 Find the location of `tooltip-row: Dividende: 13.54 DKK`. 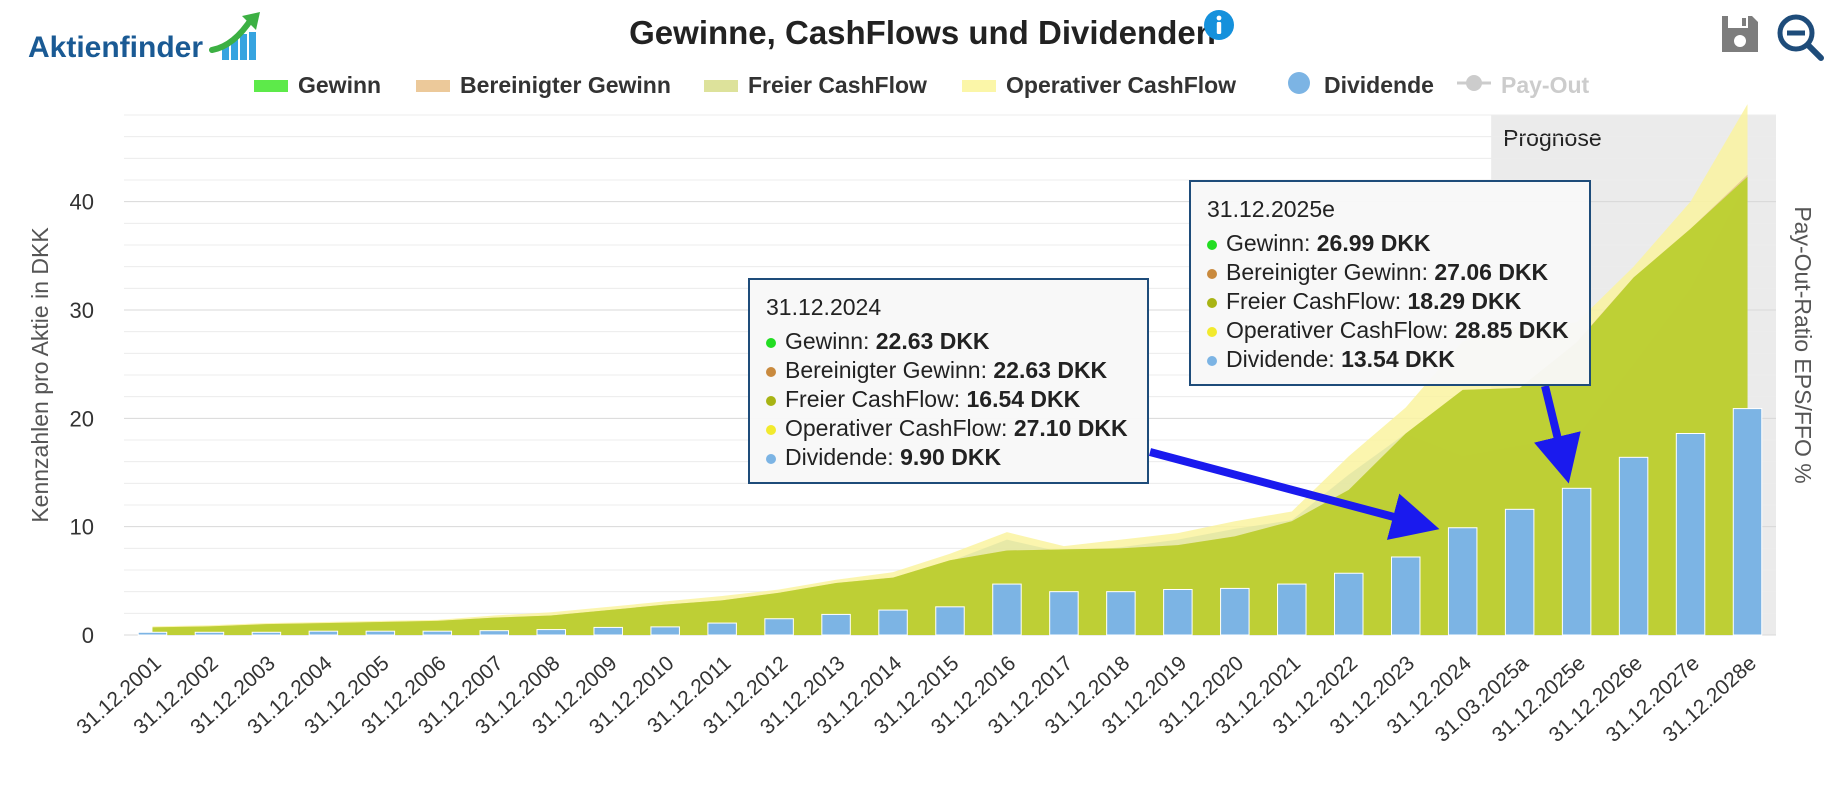

tooltip-row: Dividende: 13.54 DKK is located at coordinates (1390, 359).